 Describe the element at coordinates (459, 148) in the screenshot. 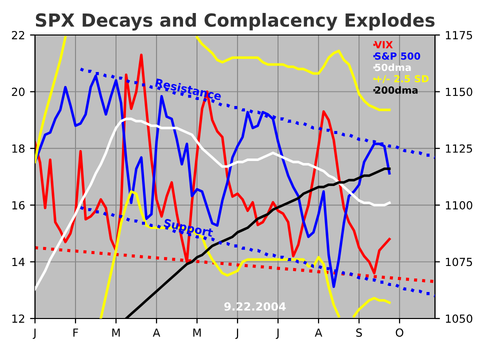

I see `y2-tick-label: 1125` at that location.